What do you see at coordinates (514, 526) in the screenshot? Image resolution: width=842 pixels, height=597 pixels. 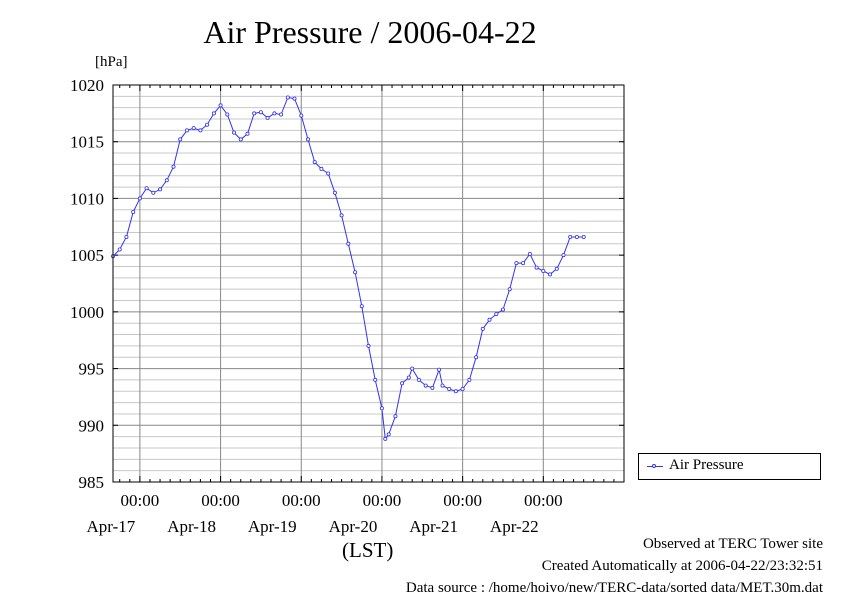 I see `x-tick-day-label: Apr-22` at bounding box center [514, 526].